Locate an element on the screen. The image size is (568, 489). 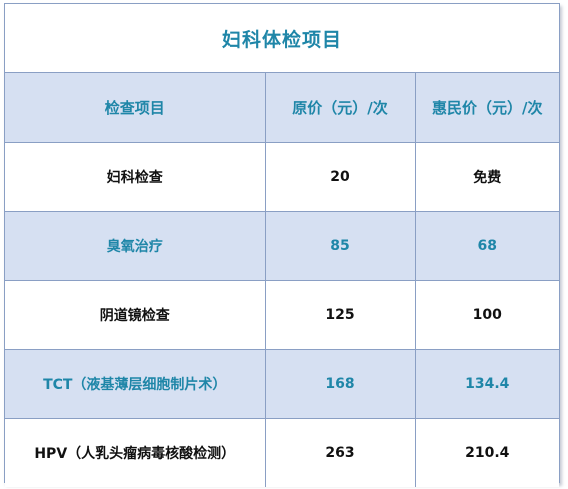
row-item: 妇科检查 is located at coordinates (135, 176).